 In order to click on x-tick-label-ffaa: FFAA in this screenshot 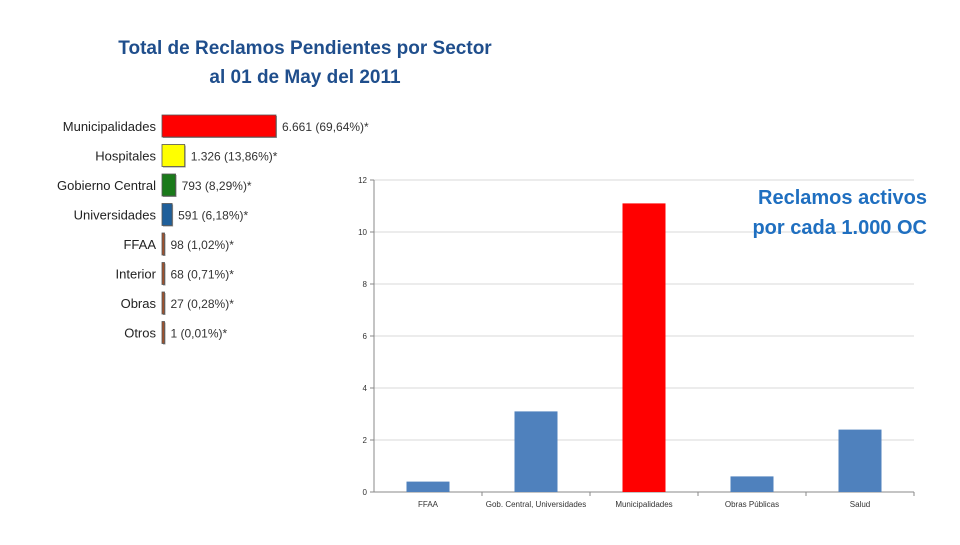, I will do `click(428, 504)`.